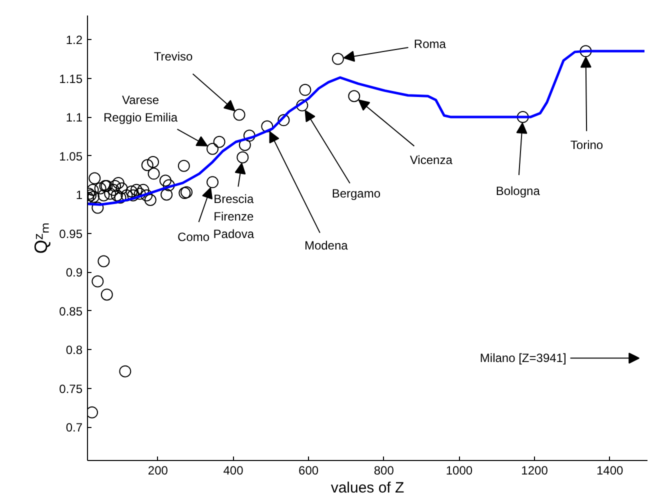 Image resolution: width=649 pixels, height=504 pixels. What do you see at coordinates (158, 471) in the screenshot?
I see `x-tick-label: 200` at bounding box center [158, 471].